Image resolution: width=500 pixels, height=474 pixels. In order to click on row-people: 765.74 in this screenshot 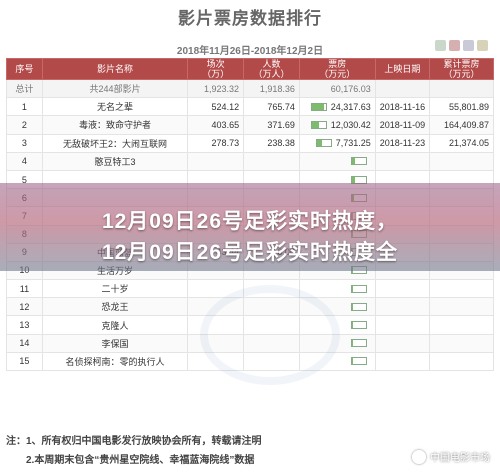, I will do `click(271, 107)`.